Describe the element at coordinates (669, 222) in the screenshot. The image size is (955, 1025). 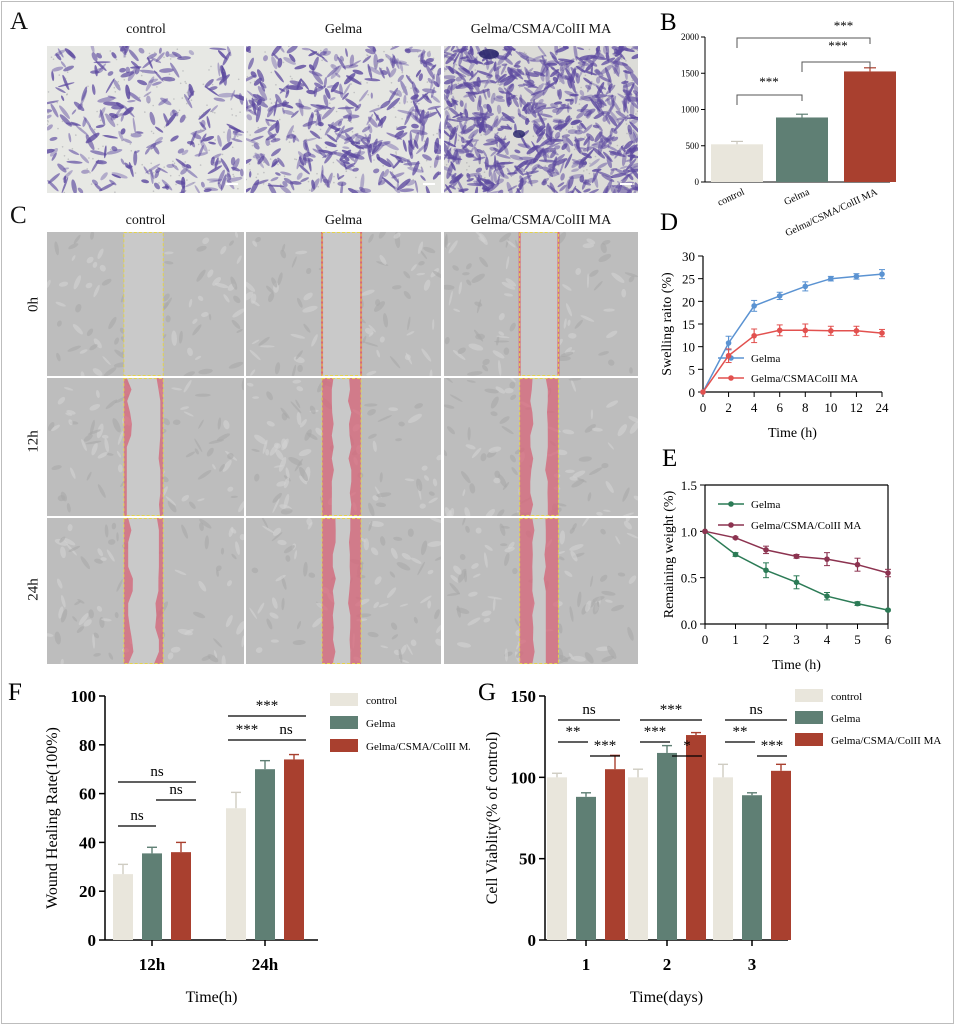
I see `panel-letter-d: D` at that location.